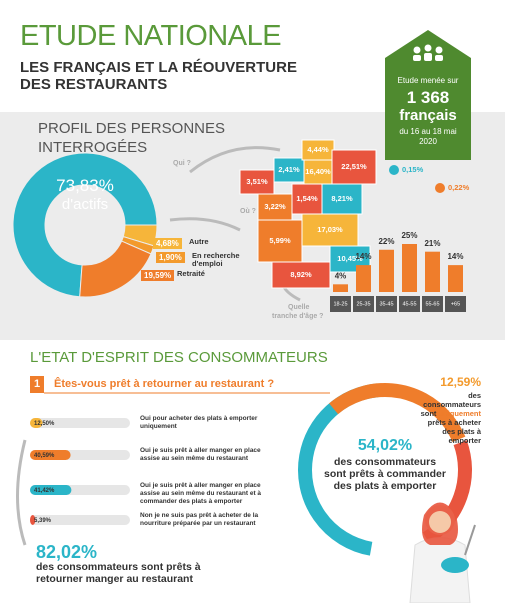 Image resolution: width=505 pixels, height=603 pixels. I want to click on x-tick-label: 45-55, so click(409, 304).